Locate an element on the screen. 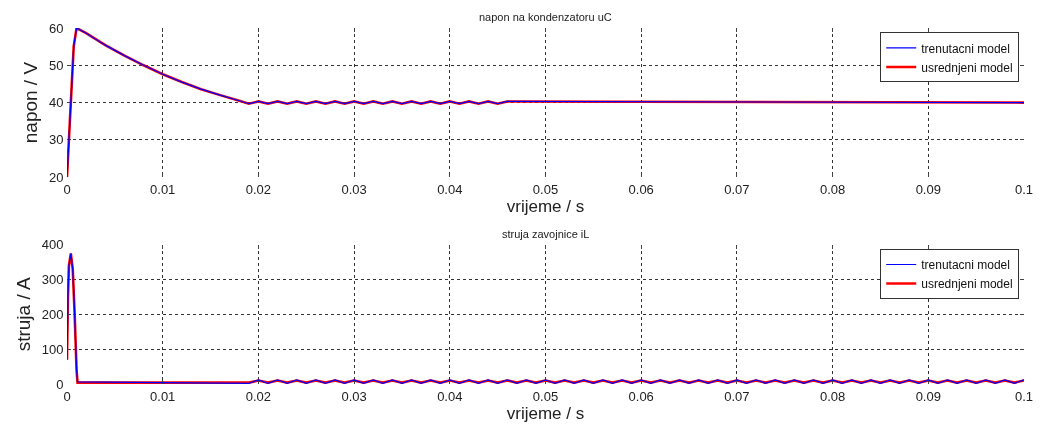 The image size is (1044, 428). y-tick-label: 30 is located at coordinates (56, 140).